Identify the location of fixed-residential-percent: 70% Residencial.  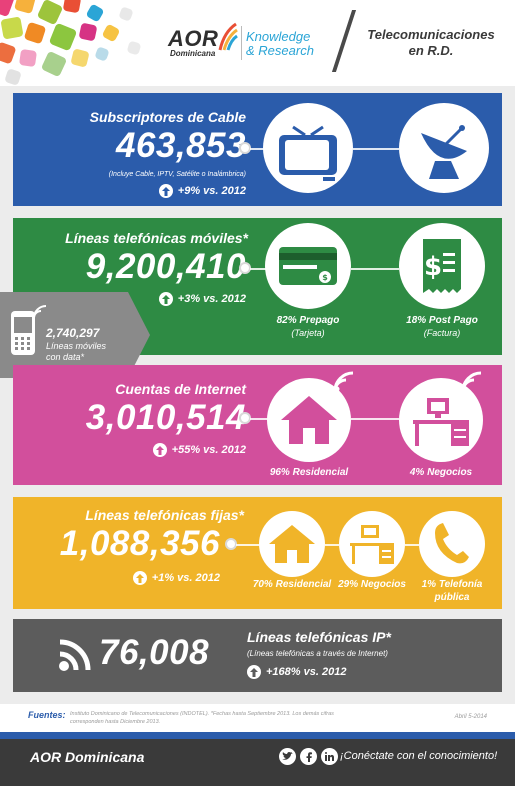
(292, 584).